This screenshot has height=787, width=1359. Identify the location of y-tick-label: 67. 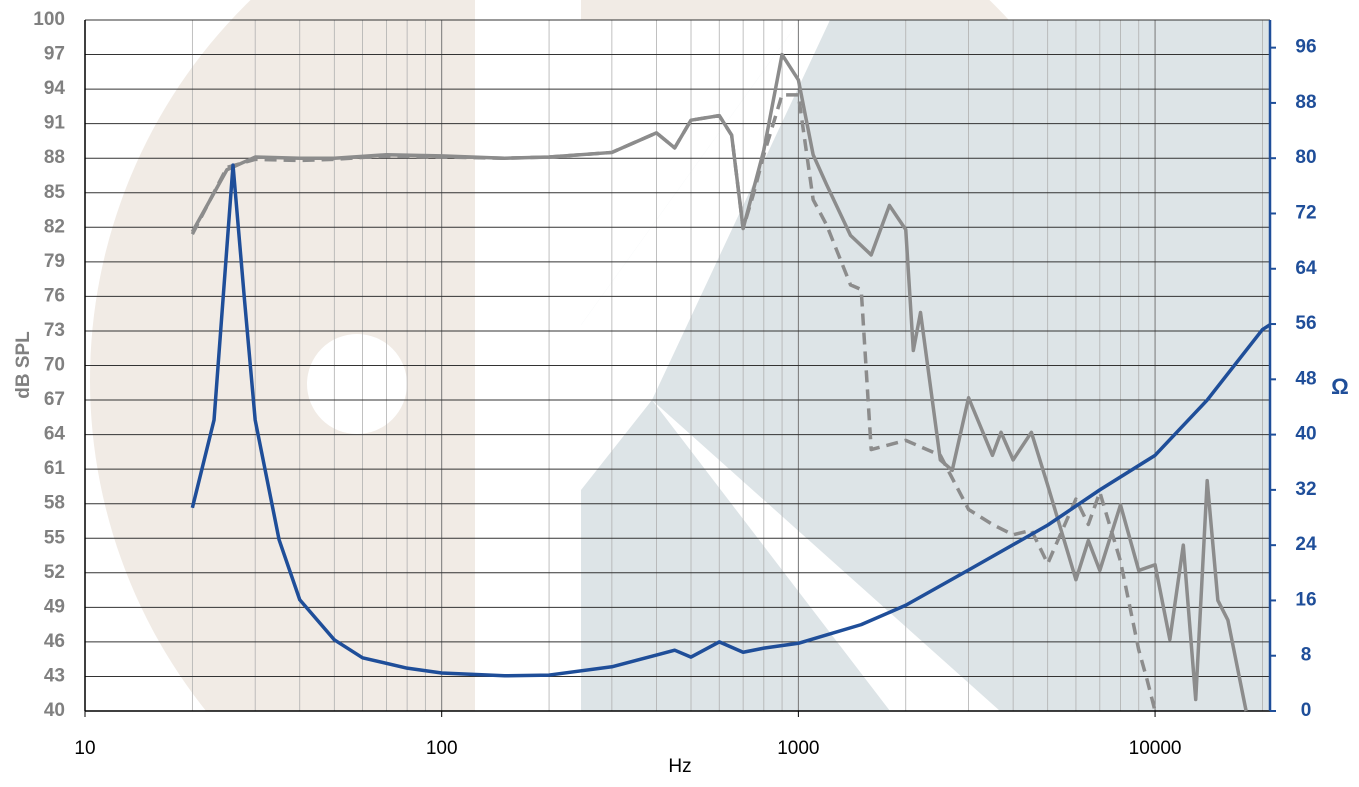
(54, 399).